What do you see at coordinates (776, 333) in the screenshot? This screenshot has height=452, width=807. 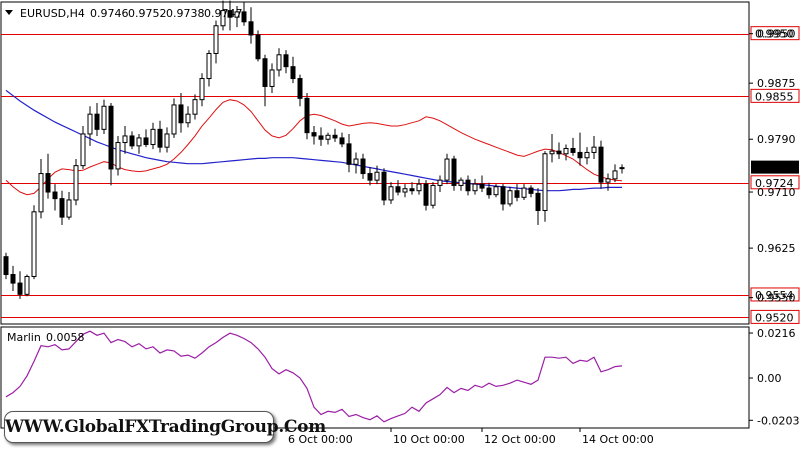 I see `indicator-tick-label-0: 0.0216` at bounding box center [776, 333].